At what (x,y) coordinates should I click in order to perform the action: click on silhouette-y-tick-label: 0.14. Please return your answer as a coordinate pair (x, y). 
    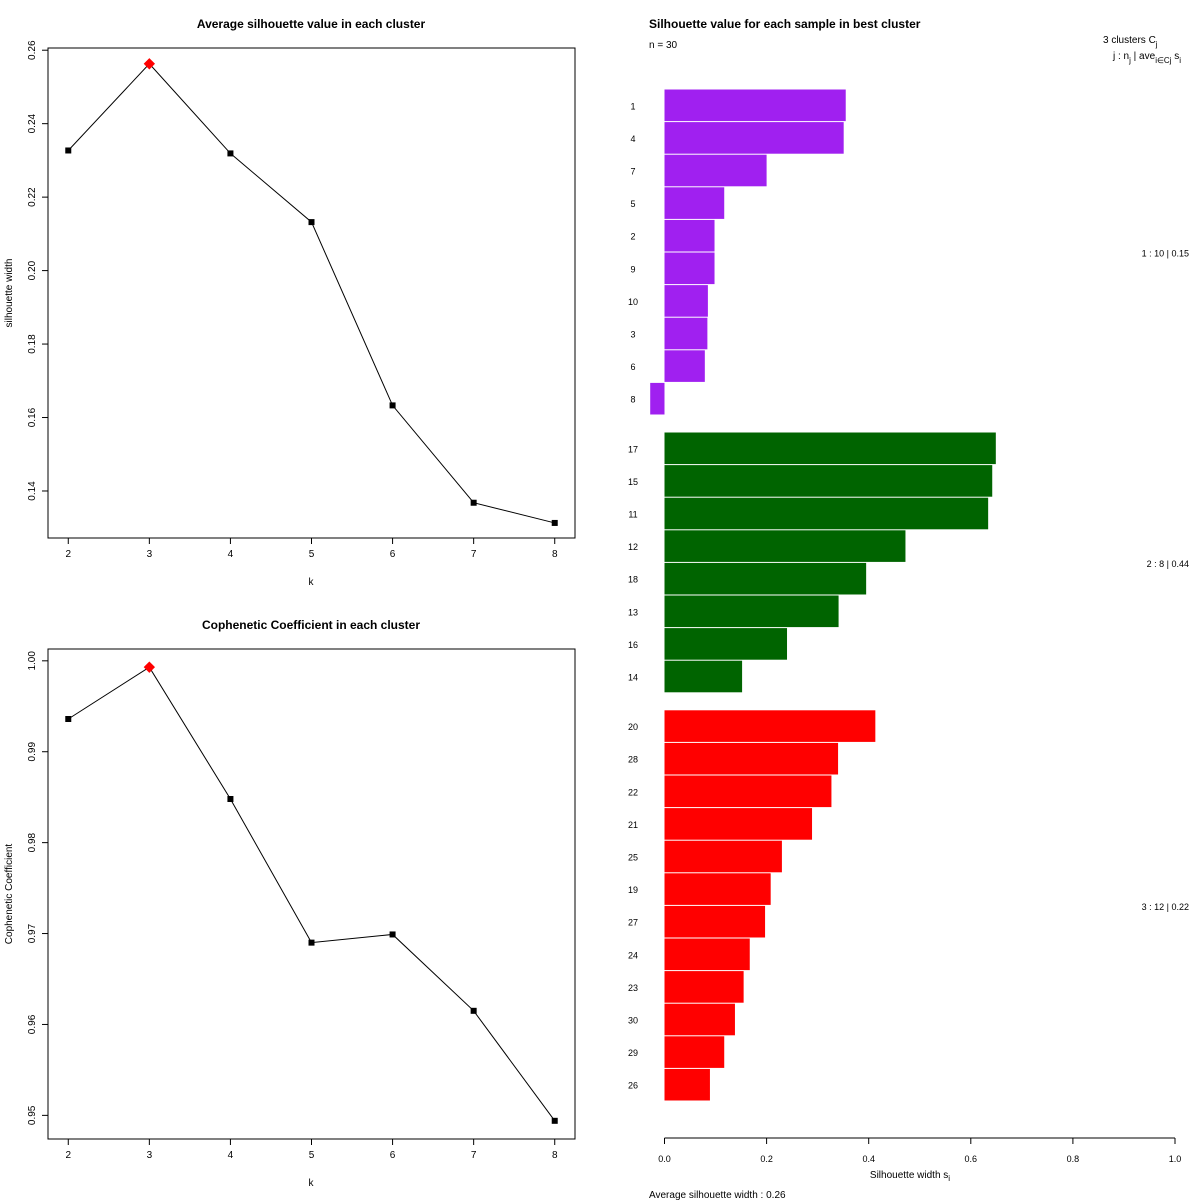
    Looking at the image, I should click on (32, 491).